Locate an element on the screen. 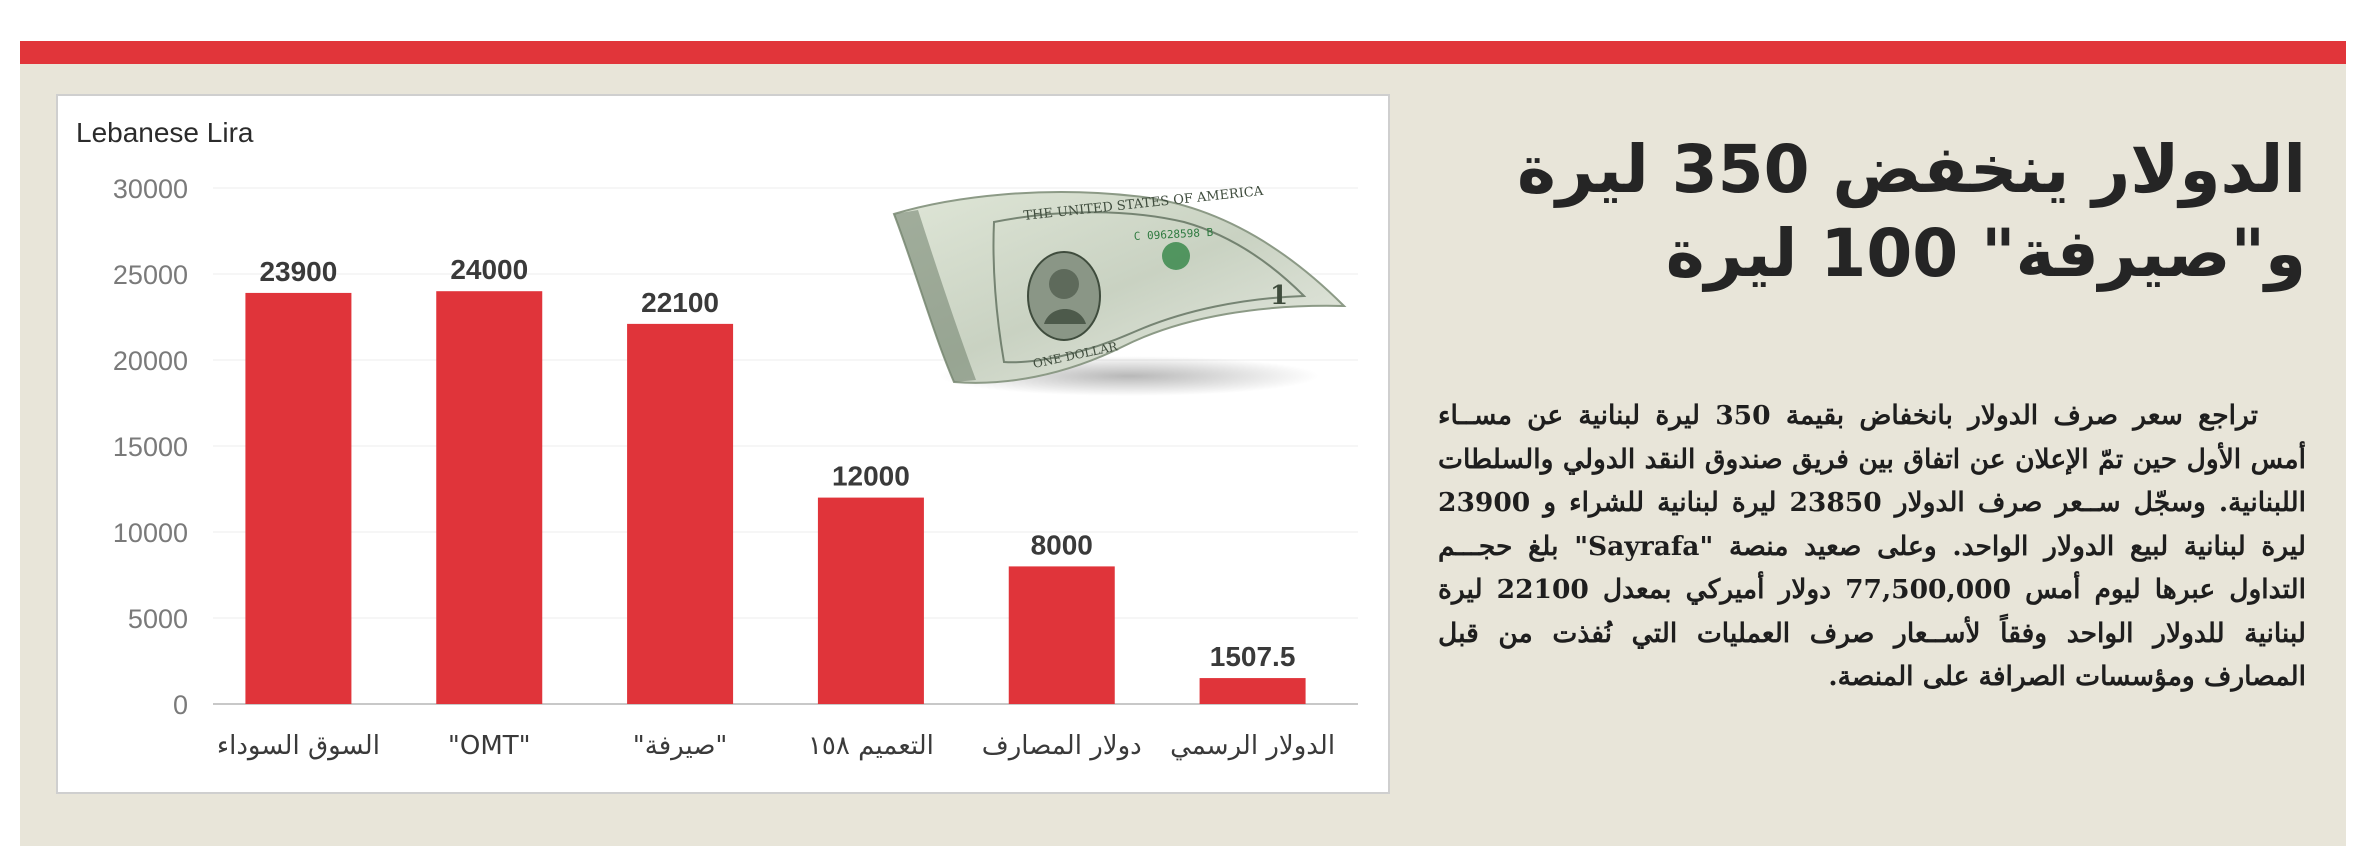 This screenshot has width=2374, height=861. y-tick-label: 30000 is located at coordinates (150, 189).